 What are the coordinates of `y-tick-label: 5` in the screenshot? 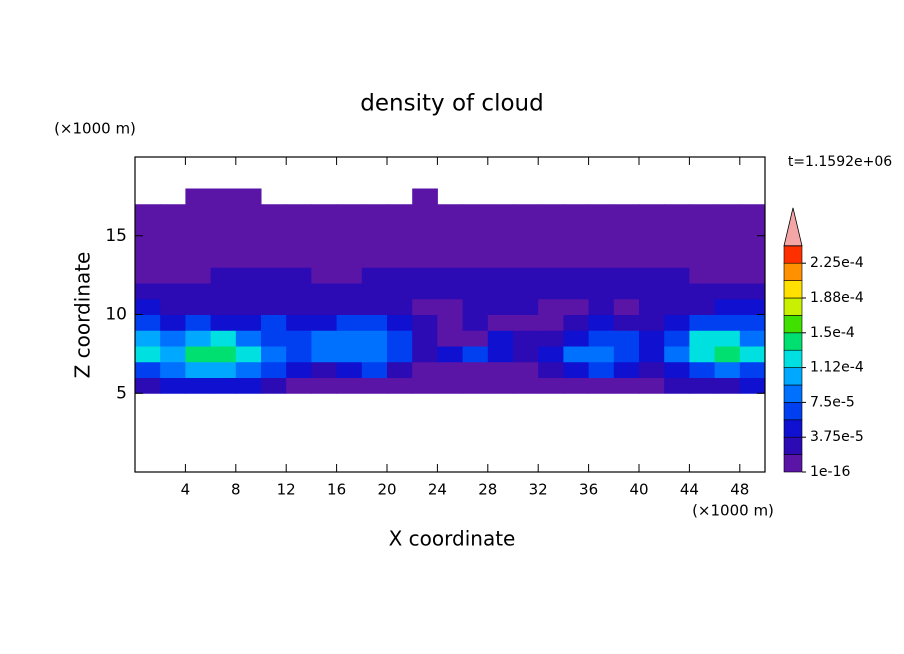 It's located at (121, 393).